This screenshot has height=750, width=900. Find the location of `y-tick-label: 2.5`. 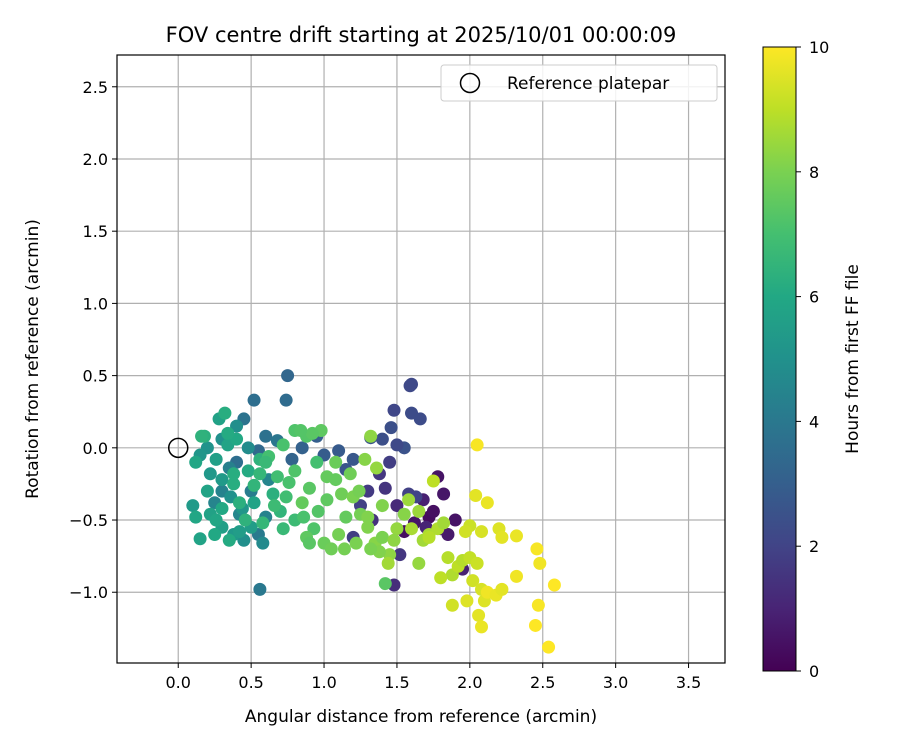

y-tick-label: 2.5 is located at coordinates (95, 87).